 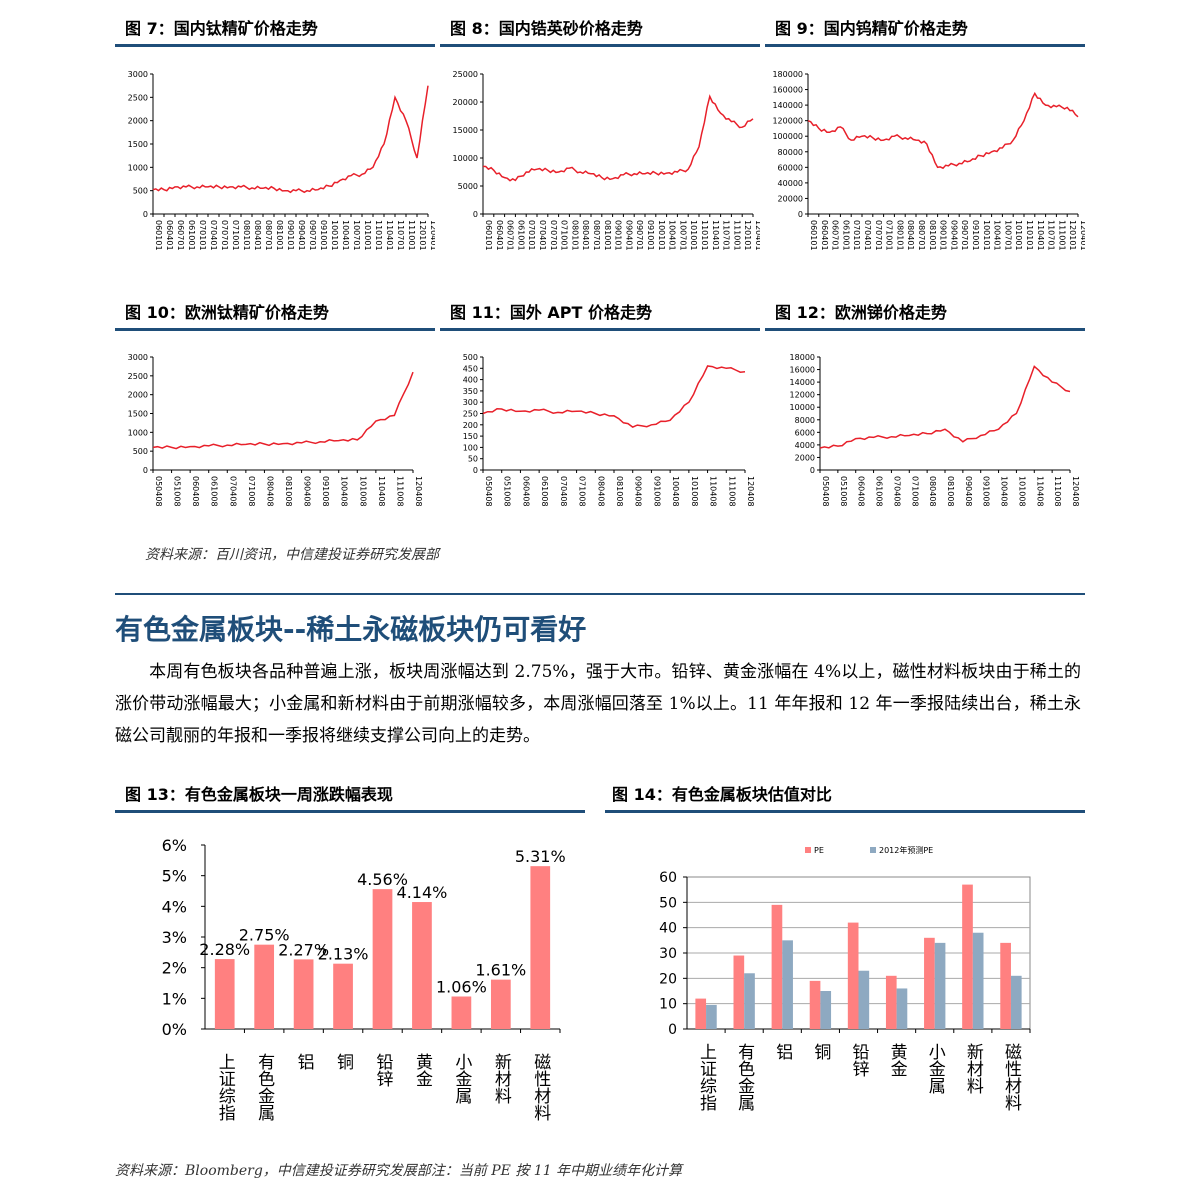 What do you see at coordinates (845, 235) in the screenshot?
I see `x-tick-label: 061001` at bounding box center [845, 235].